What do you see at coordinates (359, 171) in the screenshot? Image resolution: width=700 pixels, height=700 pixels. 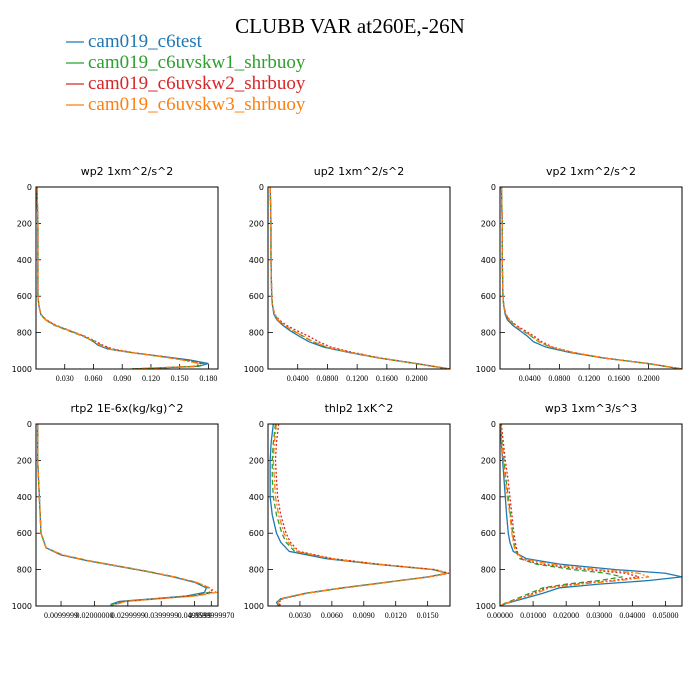 I see `panel-title-1: up2 1xm^2/s^2` at bounding box center [359, 171].